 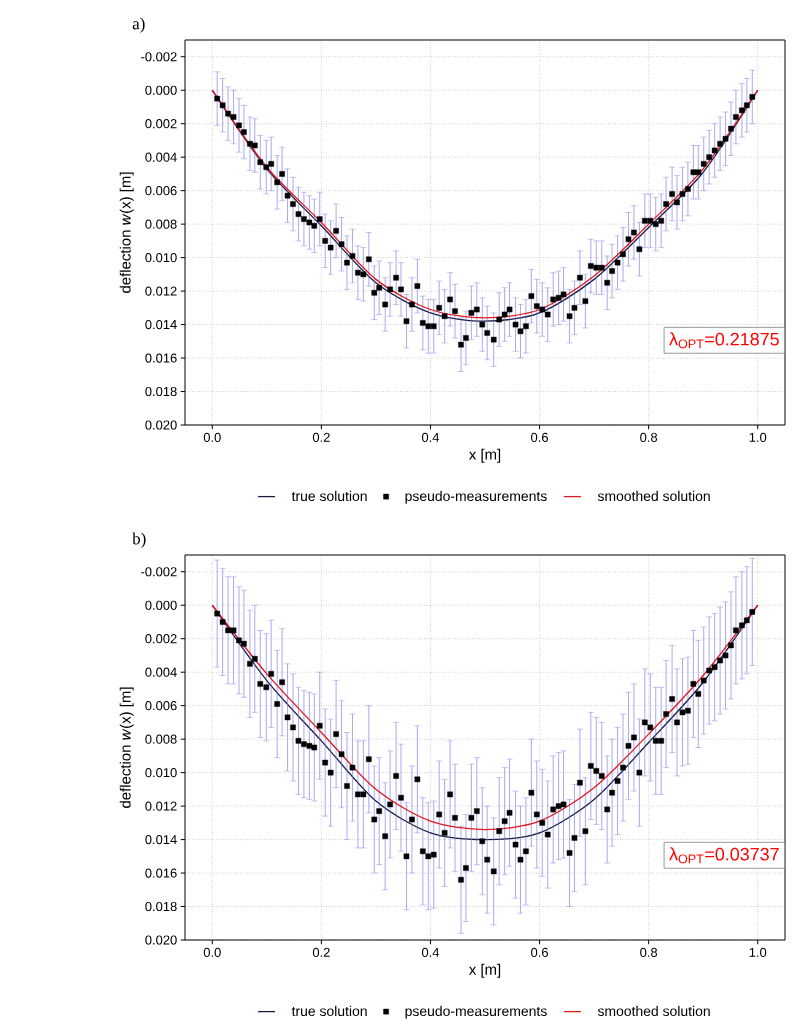 I want to click on chart-title: a), so click(x=138, y=25).